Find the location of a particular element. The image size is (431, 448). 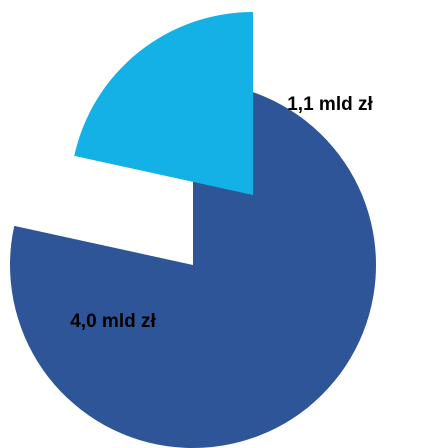

pie-slice-label-small: 1,1 mld zł is located at coordinates (330, 104).